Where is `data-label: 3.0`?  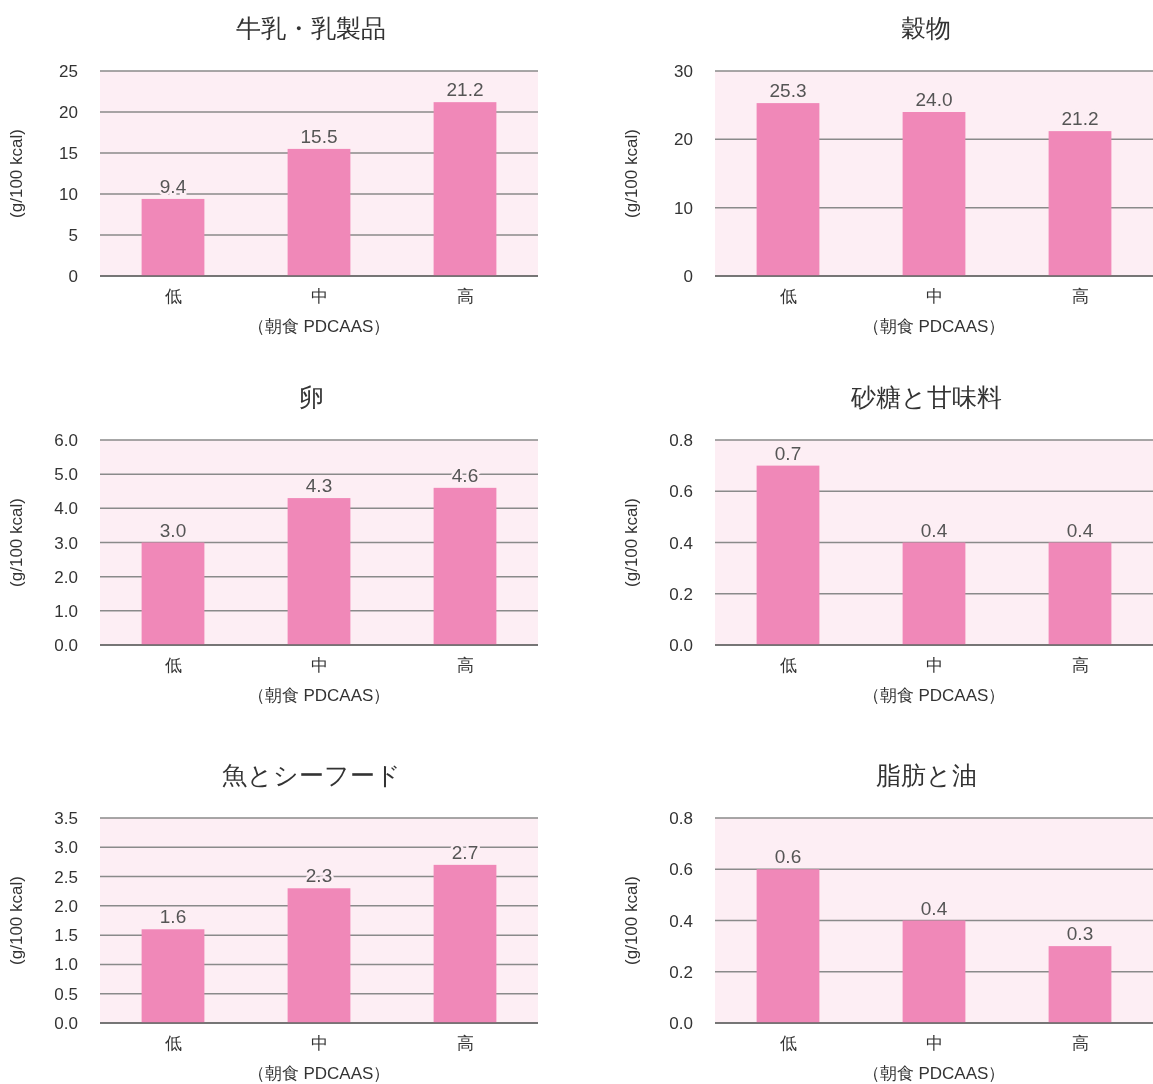 data-label: 3.0 is located at coordinates (173, 530).